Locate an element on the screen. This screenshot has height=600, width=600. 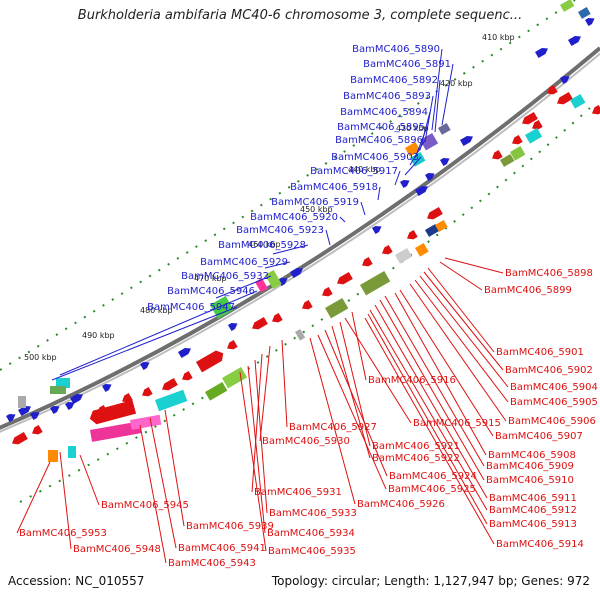
gene-label-reverse: BamMC406_5898 is located at coordinates (549, 273).